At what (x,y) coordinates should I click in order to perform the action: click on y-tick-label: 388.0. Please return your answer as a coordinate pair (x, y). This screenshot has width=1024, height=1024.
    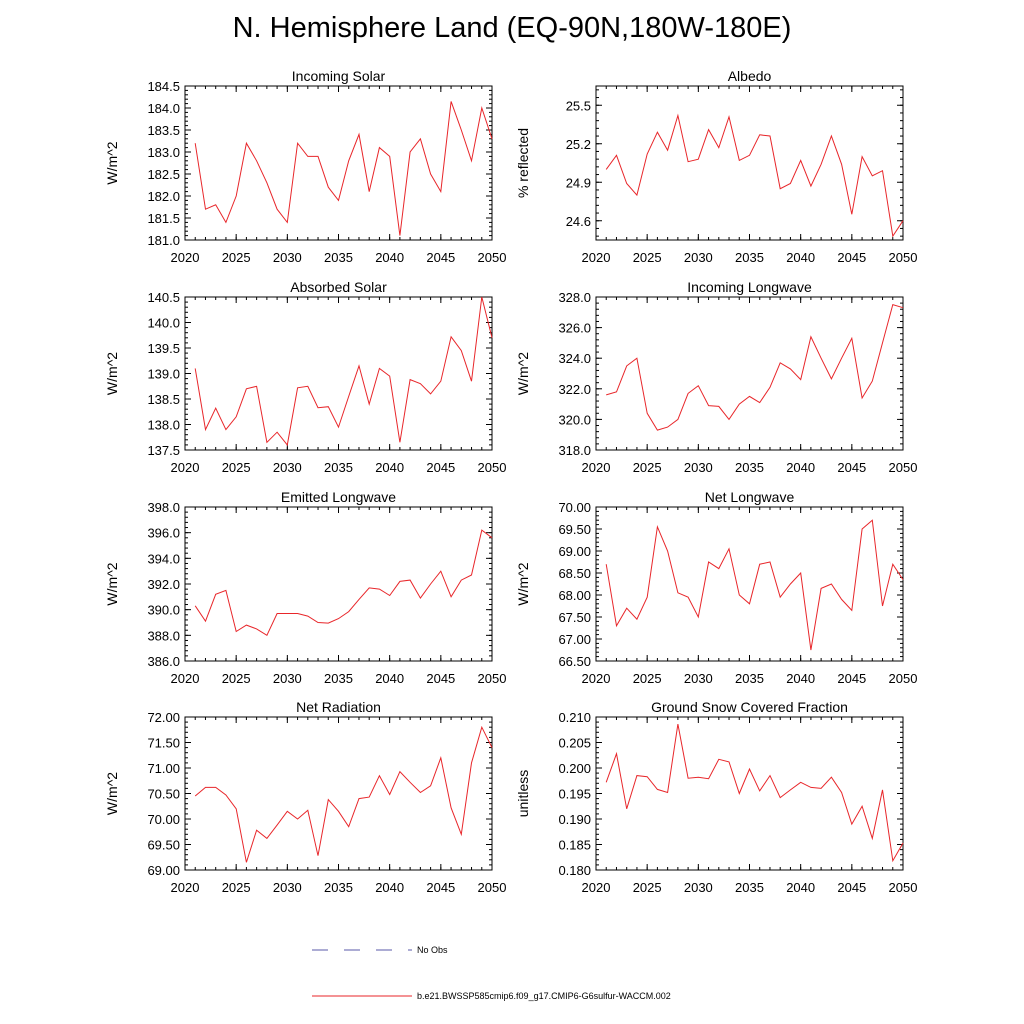
    Looking at the image, I should click on (163, 635).